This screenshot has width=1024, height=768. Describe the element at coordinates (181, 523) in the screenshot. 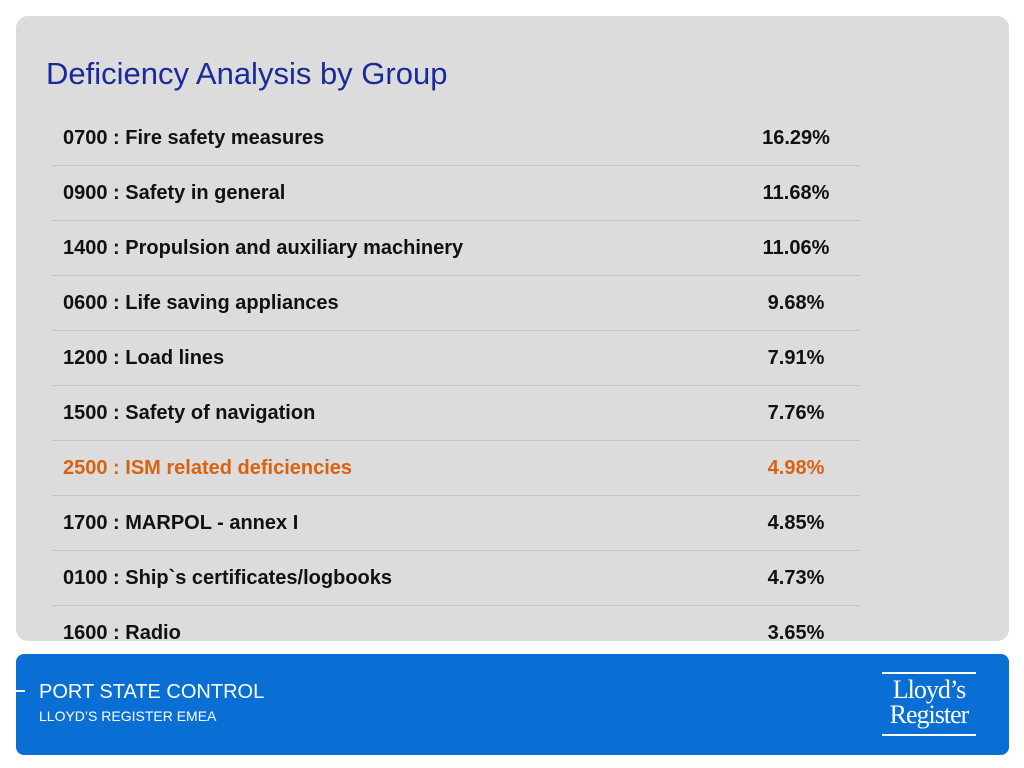

I see `row-label: 1700 : MARPOL - annex I` at that location.